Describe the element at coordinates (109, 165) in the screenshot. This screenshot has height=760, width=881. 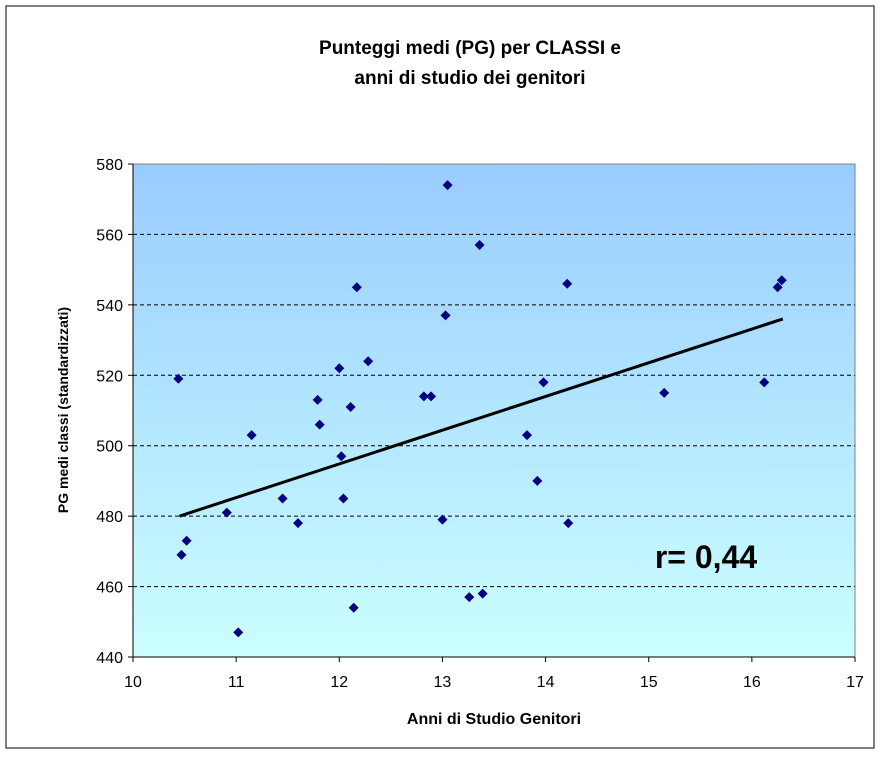
I see `y-tick-label: 580` at that location.